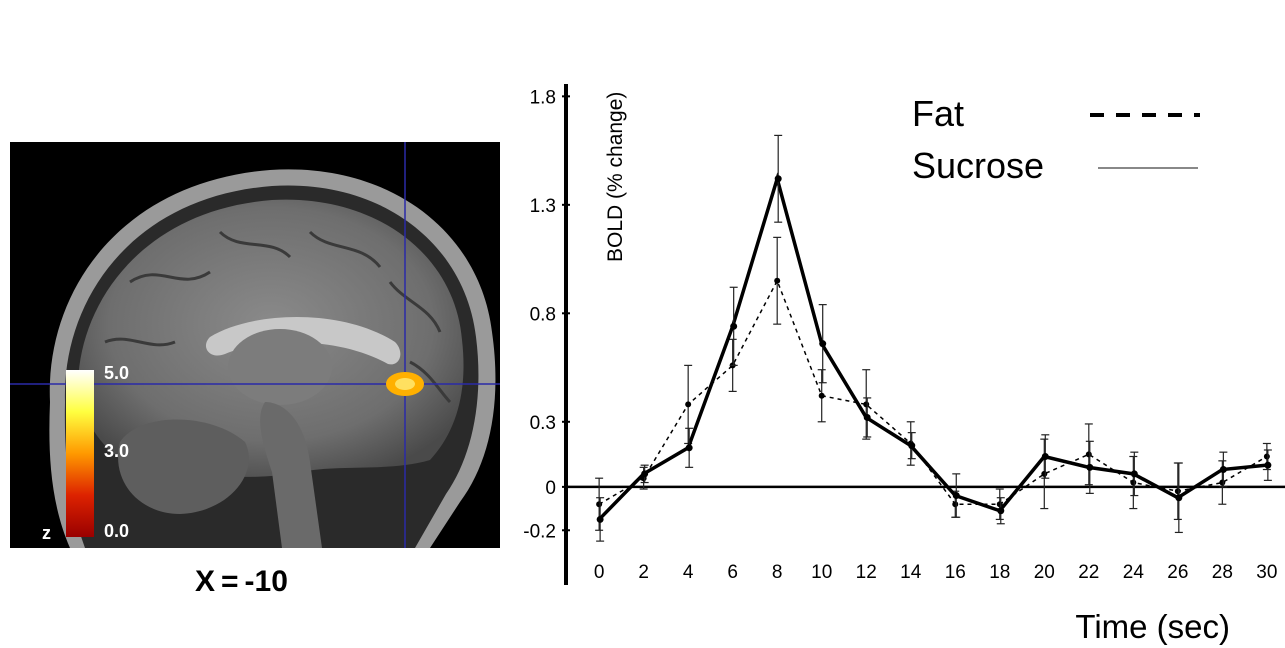 This screenshot has width=1285, height=648. I want to click on x-tick-label: 16, so click(955, 572).